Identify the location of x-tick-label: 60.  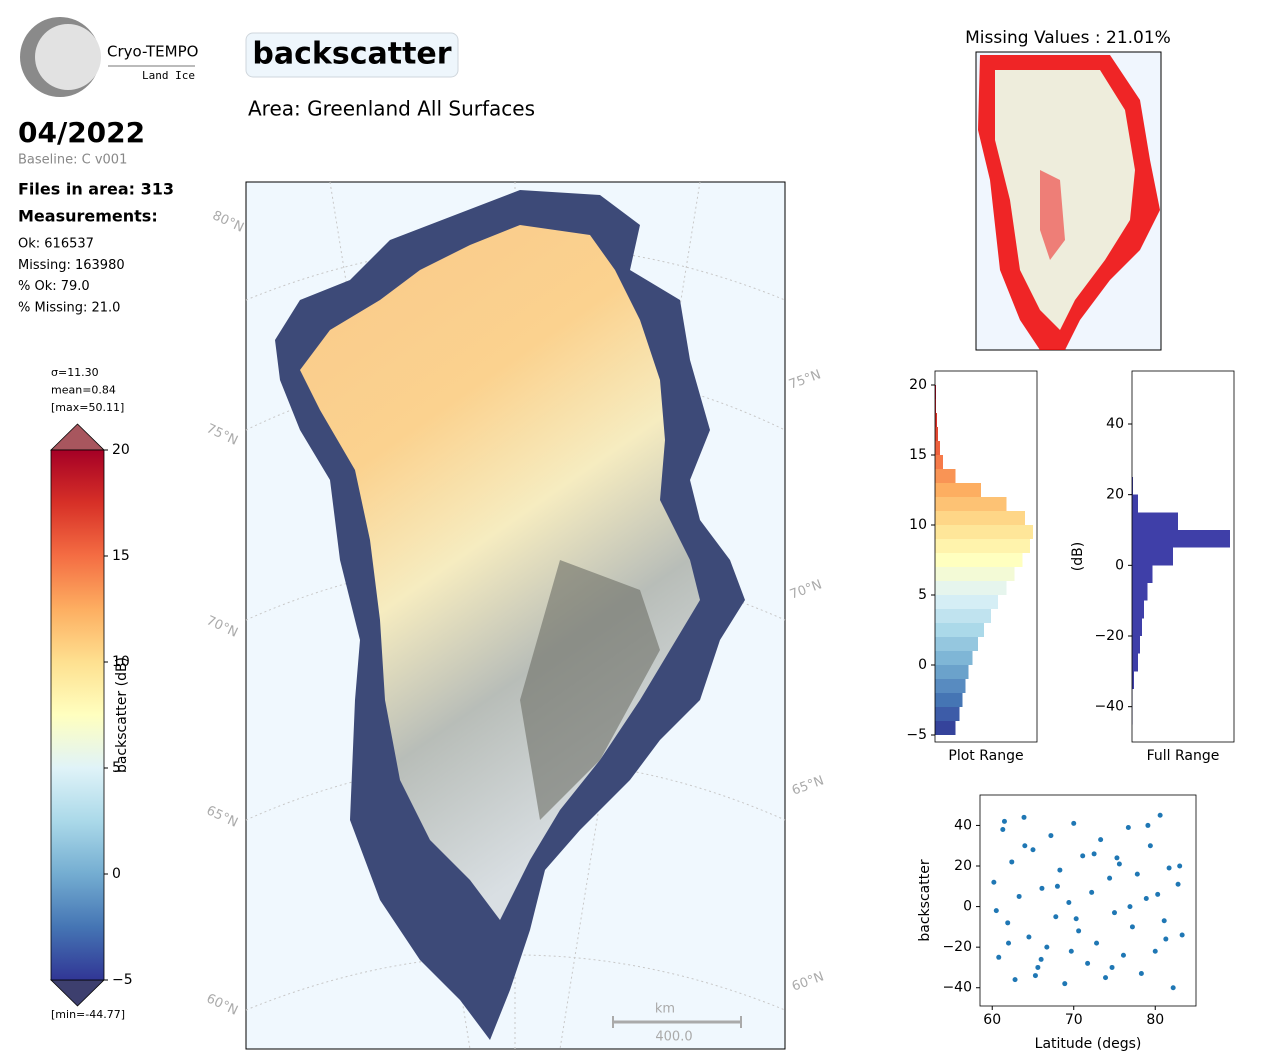
(992, 1020).